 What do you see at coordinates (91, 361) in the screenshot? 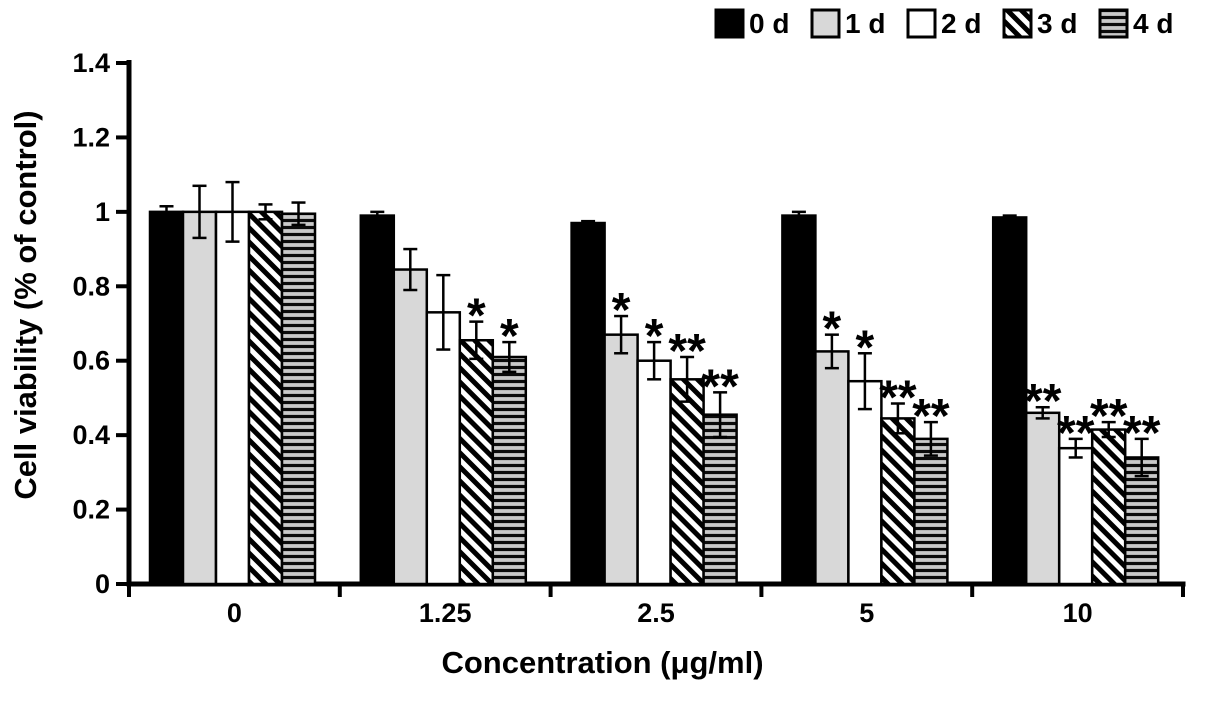
I see `y-tick-label: 0.6` at bounding box center [91, 361].